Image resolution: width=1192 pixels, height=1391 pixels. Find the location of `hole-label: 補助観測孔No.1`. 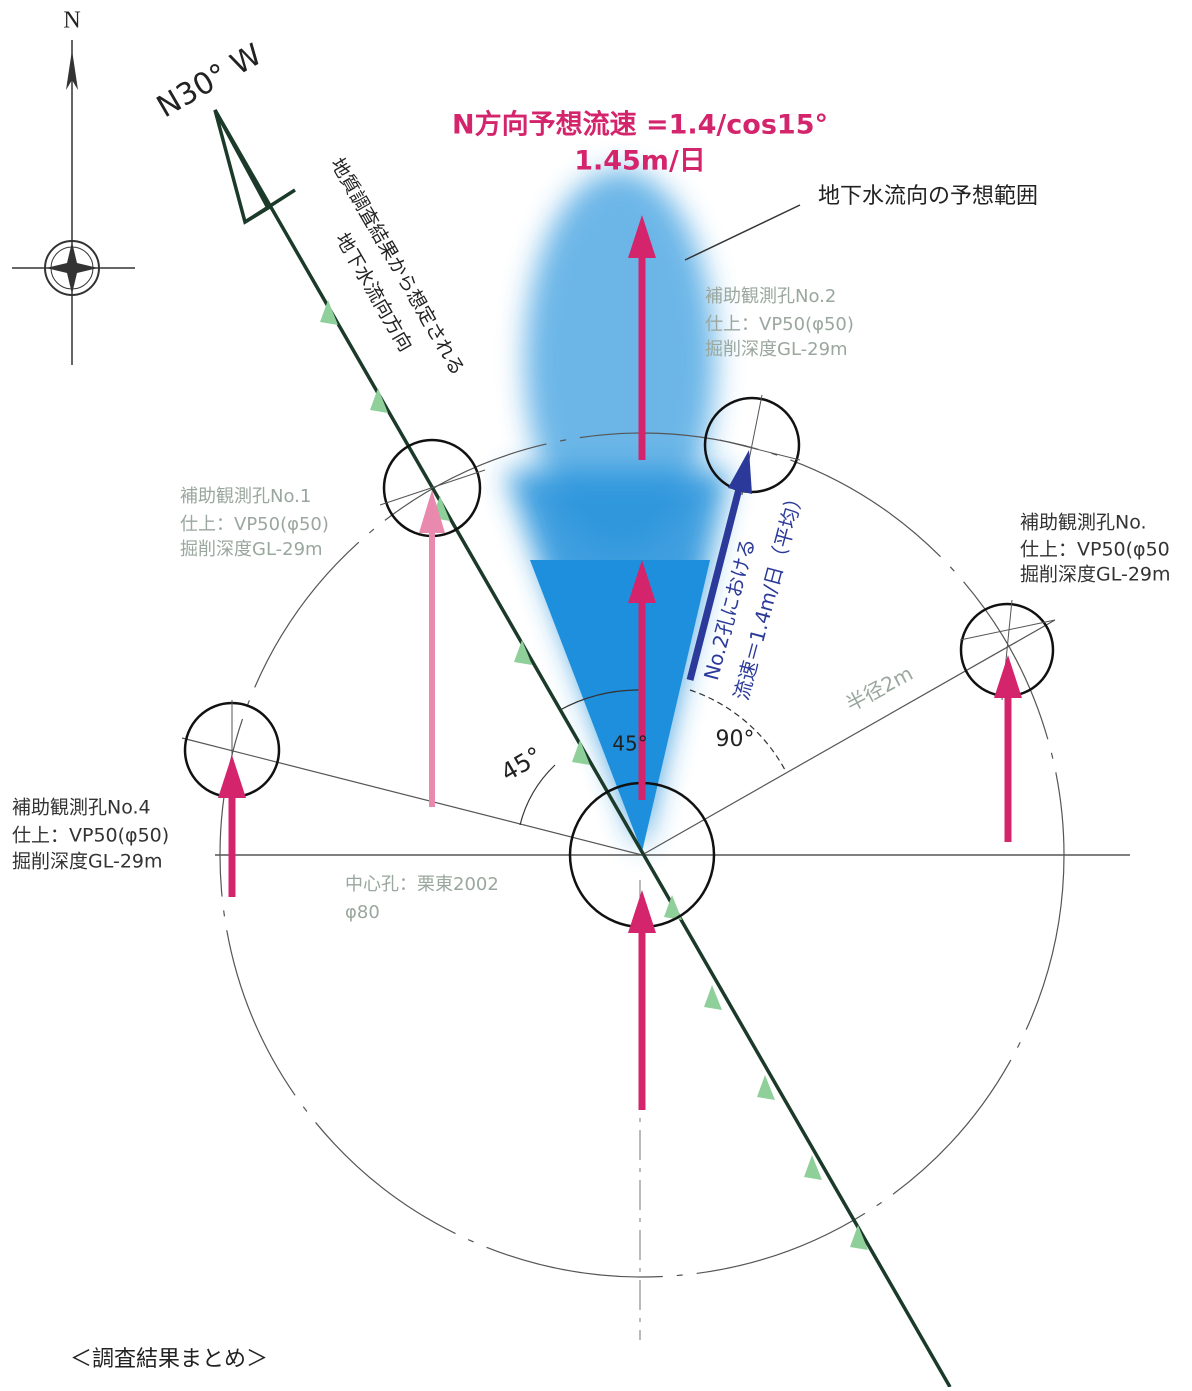

hole-label: 補助観測孔No.1 is located at coordinates (245, 496).